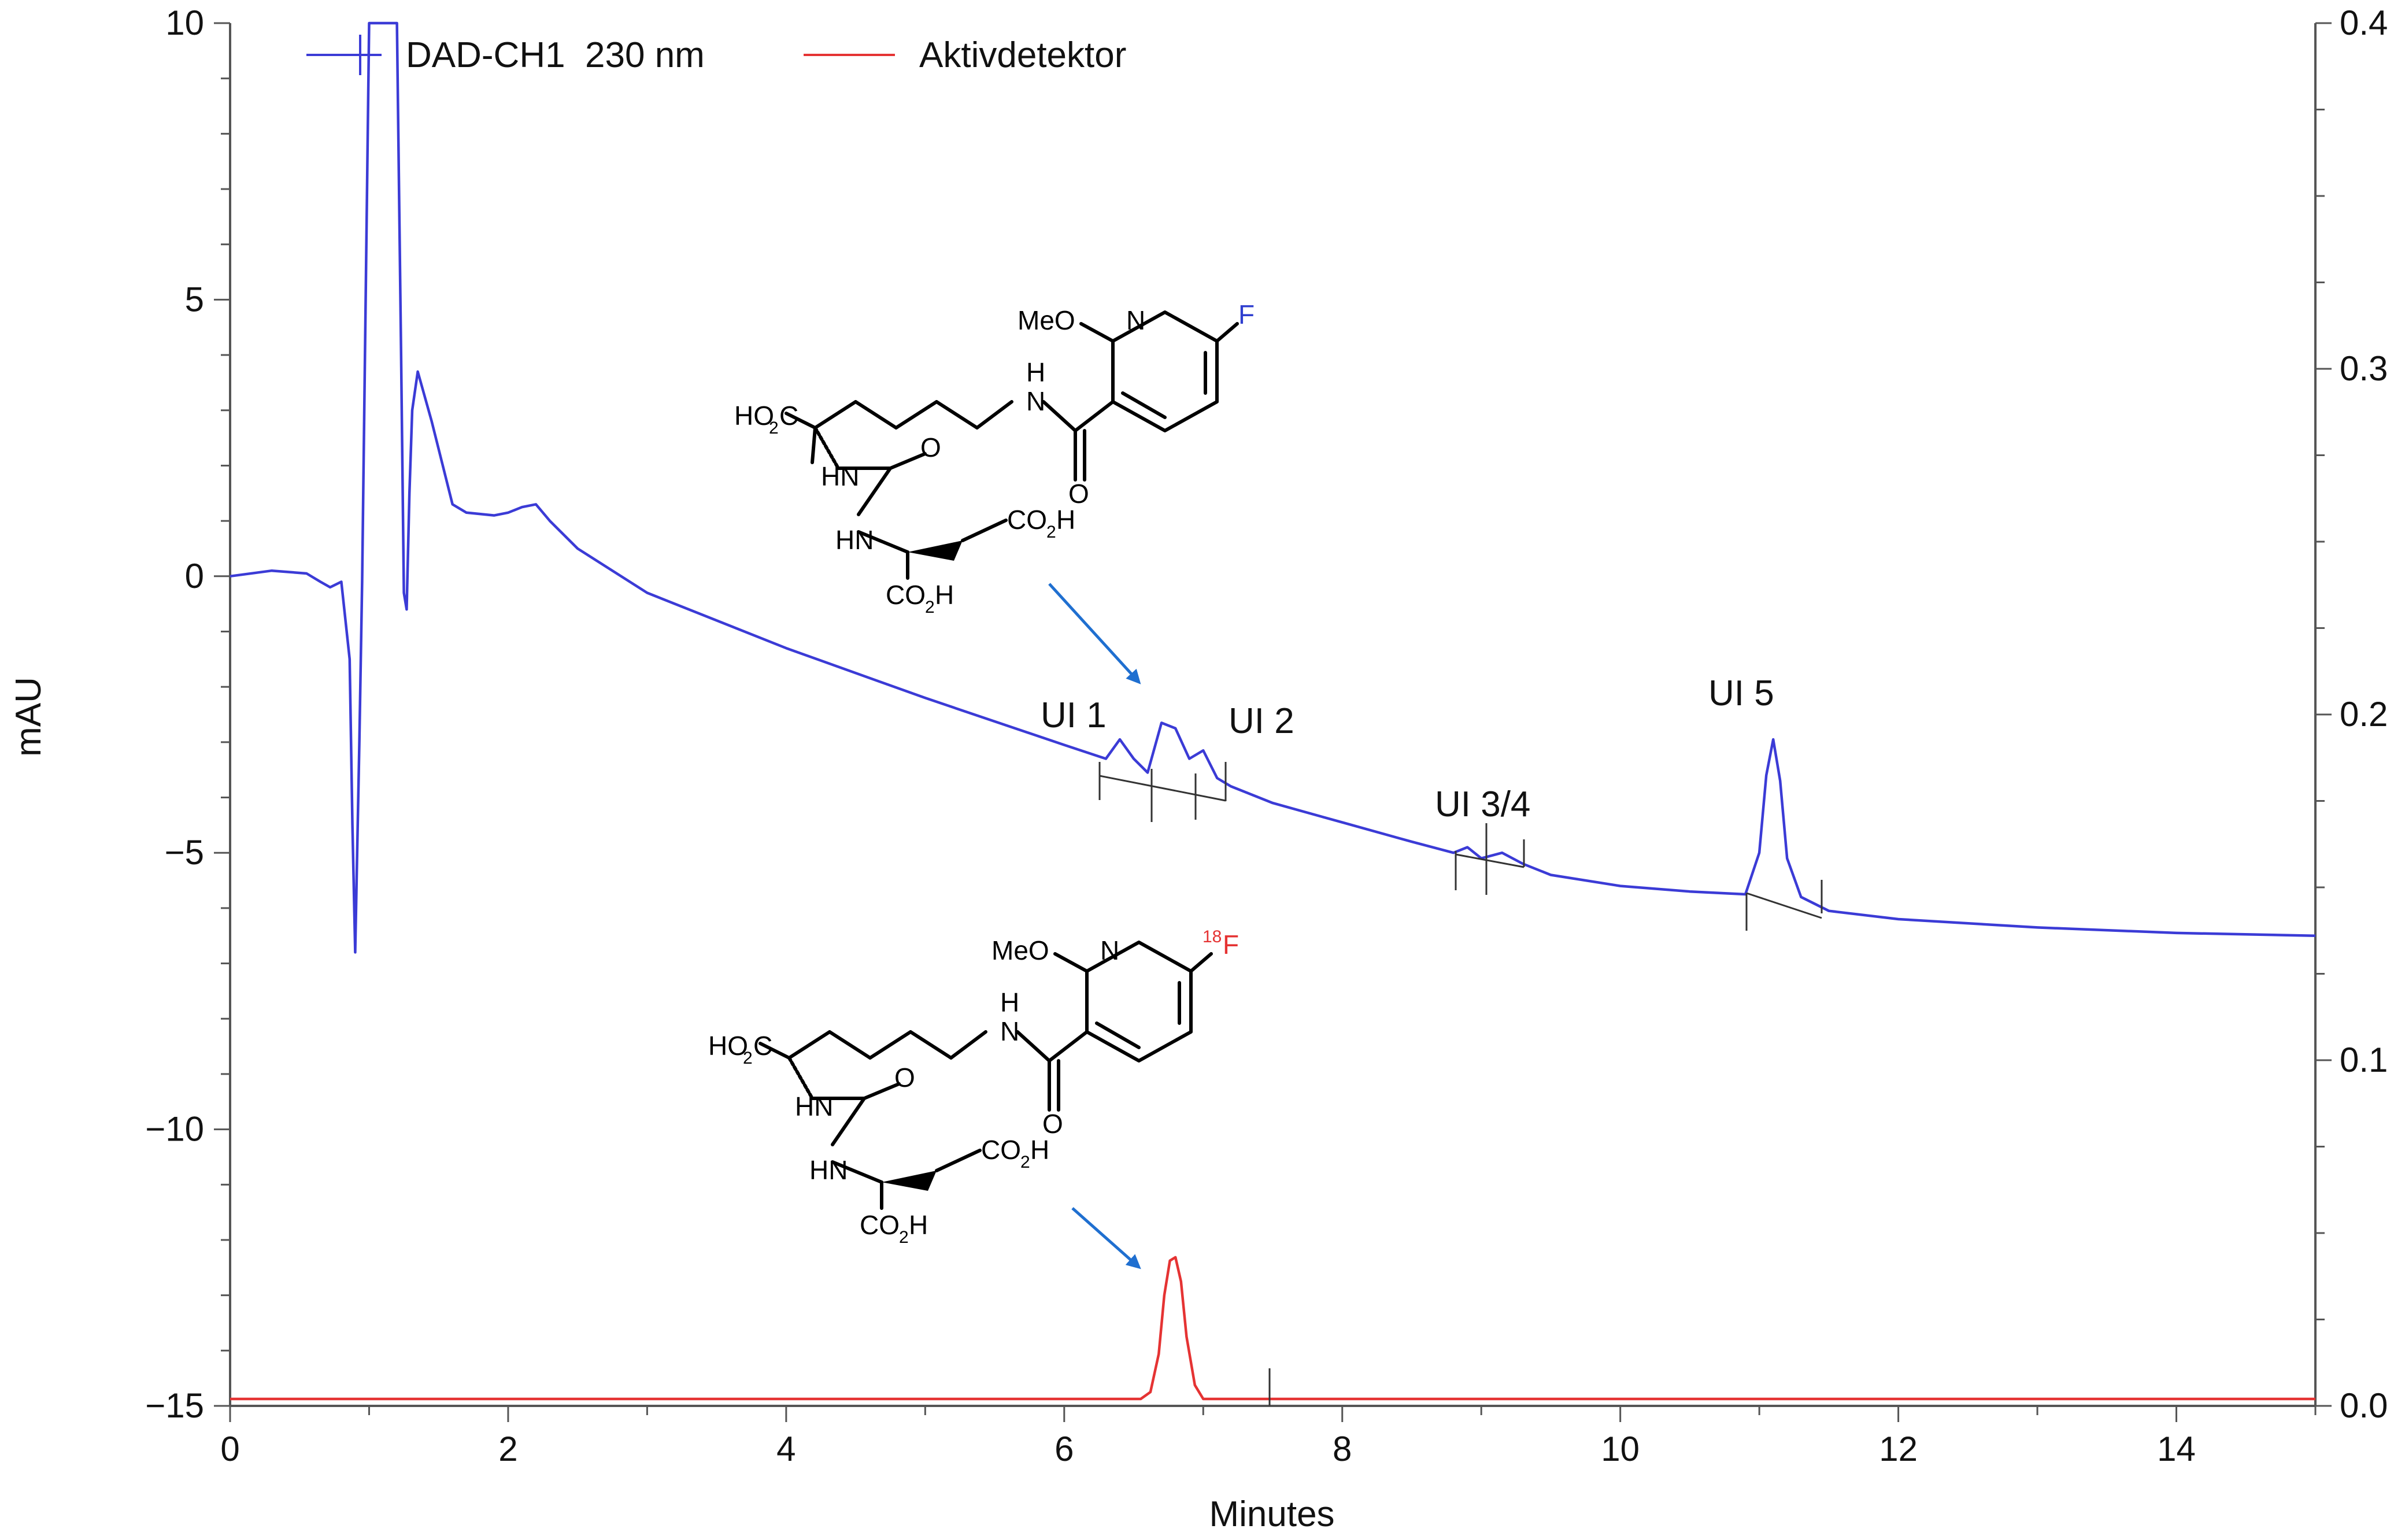 This screenshot has height=1540, width=2405. What do you see at coordinates (1064, 1449) in the screenshot?
I see `x-tick-label: 6` at bounding box center [1064, 1449].